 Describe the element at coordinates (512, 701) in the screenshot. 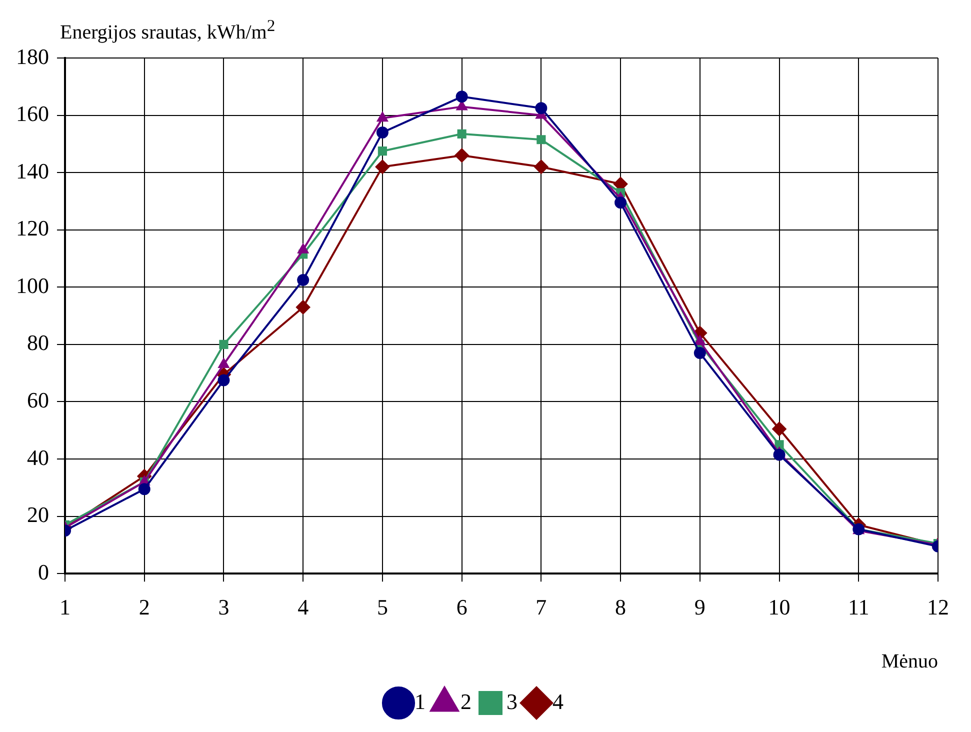

I see `legend-label: 3` at that location.